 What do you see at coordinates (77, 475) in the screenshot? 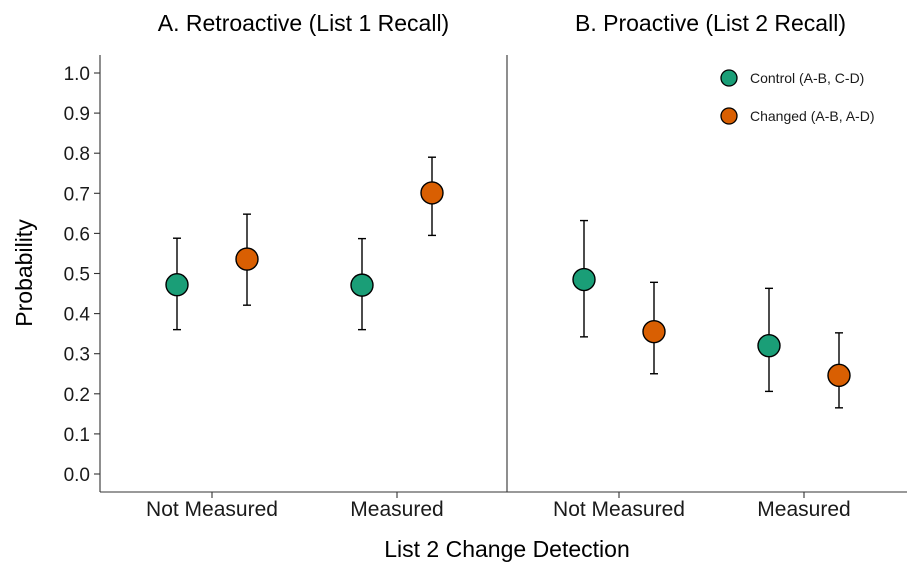
I see `y-tick-label: 0.0` at bounding box center [77, 475].